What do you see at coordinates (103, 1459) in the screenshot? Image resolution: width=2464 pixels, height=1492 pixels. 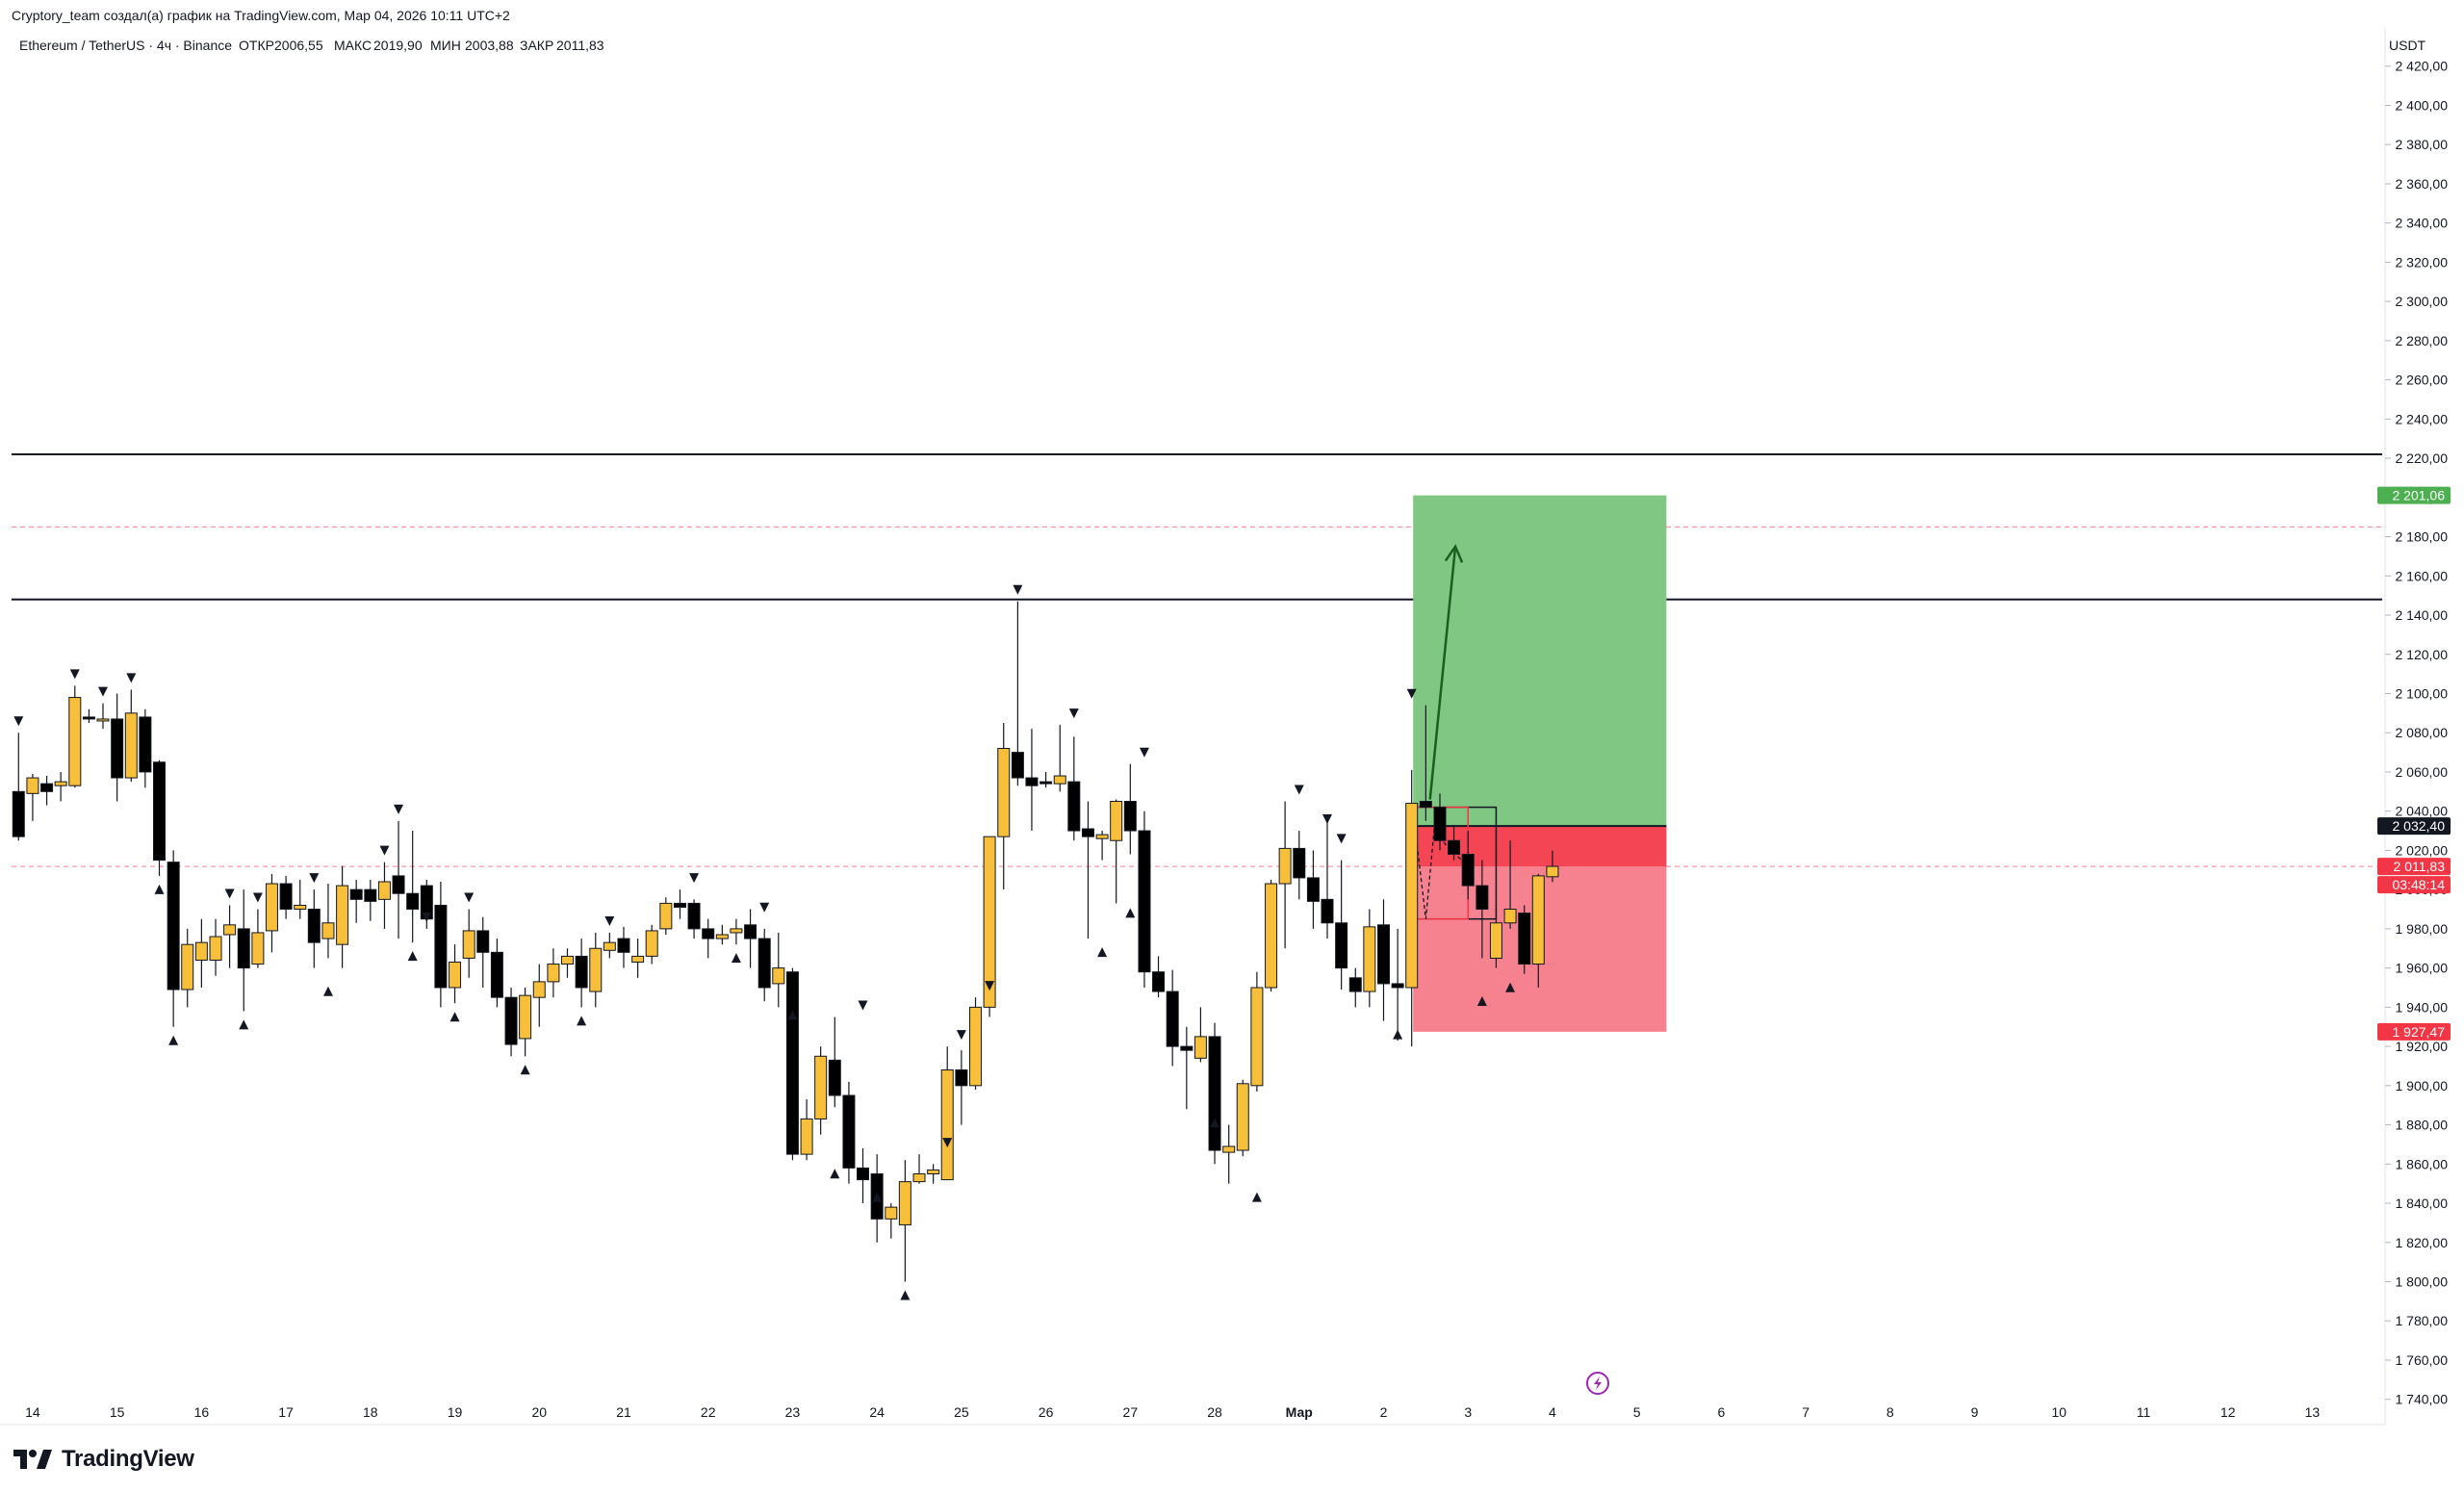 I see `tradingview-logo: TradingView` at bounding box center [103, 1459].